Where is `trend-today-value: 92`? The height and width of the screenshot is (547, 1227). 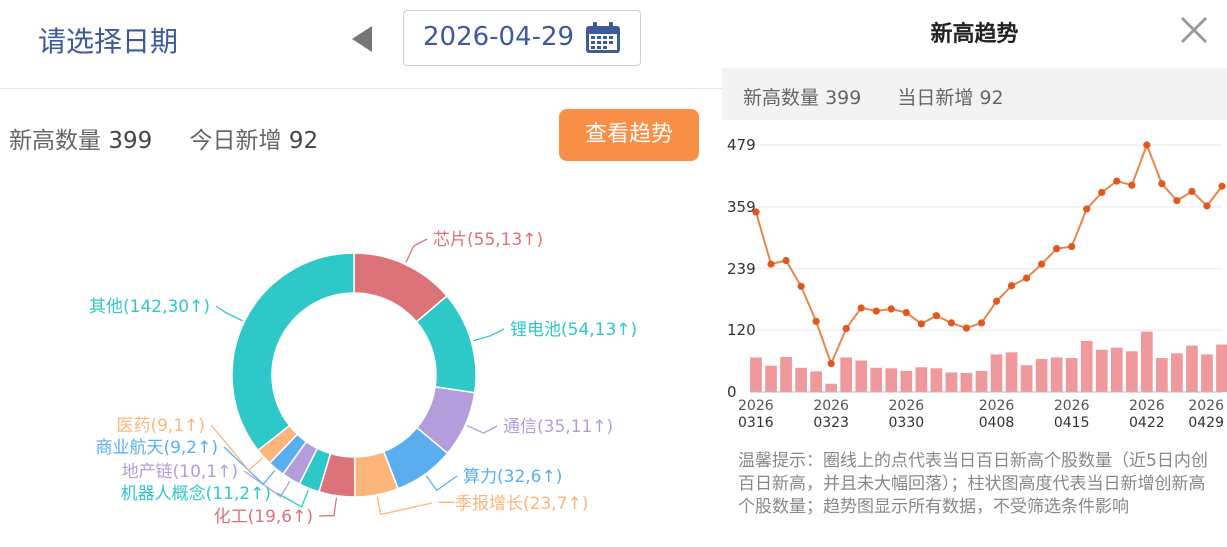
trend-today-value: 92 is located at coordinates (991, 98).